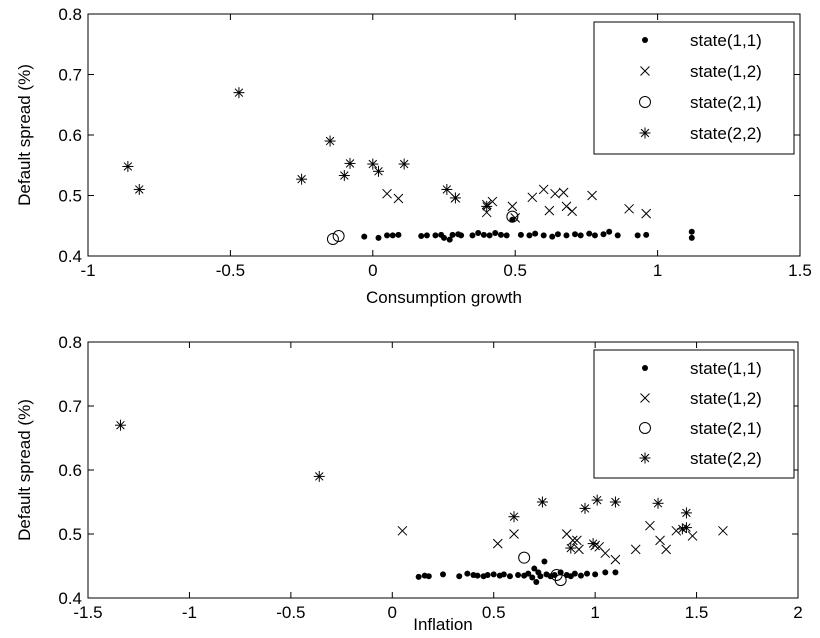 Image resolution: width=820 pixels, height=638 pixels. I want to click on x-axis-label-top: Consumption growth, so click(444, 297).